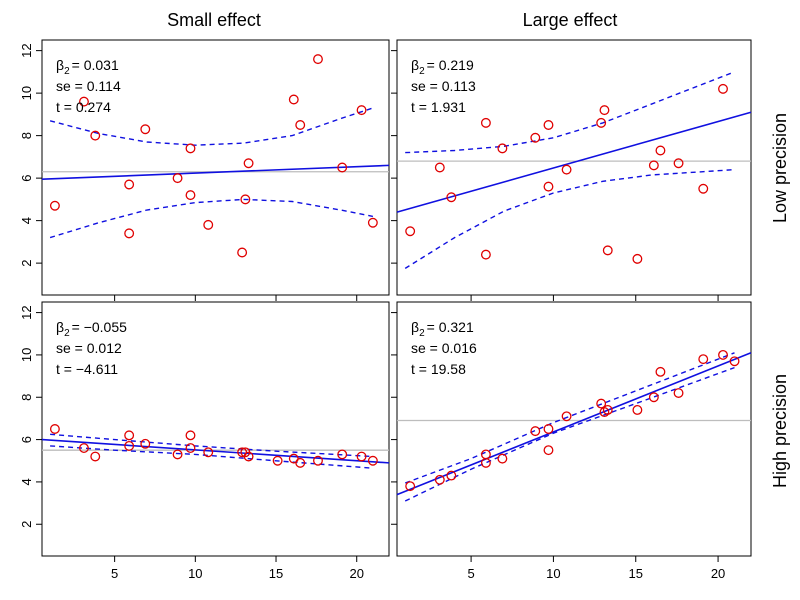 This screenshot has height=600, width=800. Describe the element at coordinates (26, 481) in the screenshot. I see `y-tick-label: 4` at that location.